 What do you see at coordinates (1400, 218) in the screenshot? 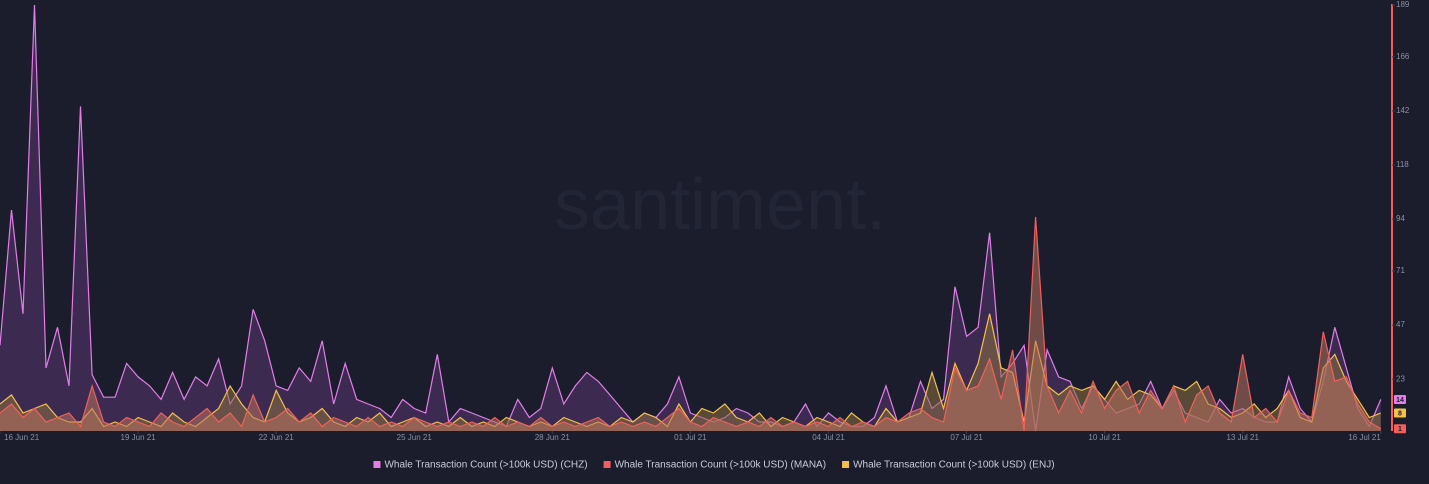
I see `y-tick-label: 94` at bounding box center [1400, 218].